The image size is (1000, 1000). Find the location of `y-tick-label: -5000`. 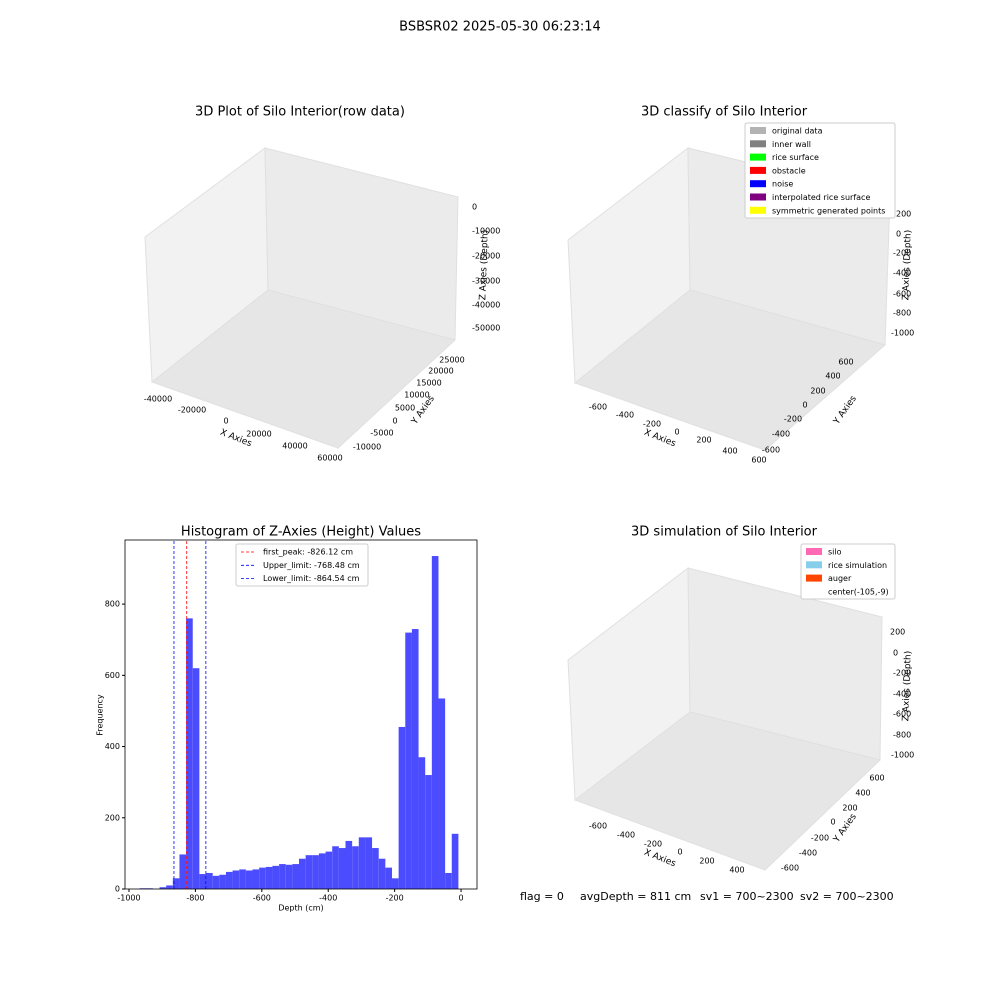

y-tick-label: -5000 is located at coordinates (381, 433).